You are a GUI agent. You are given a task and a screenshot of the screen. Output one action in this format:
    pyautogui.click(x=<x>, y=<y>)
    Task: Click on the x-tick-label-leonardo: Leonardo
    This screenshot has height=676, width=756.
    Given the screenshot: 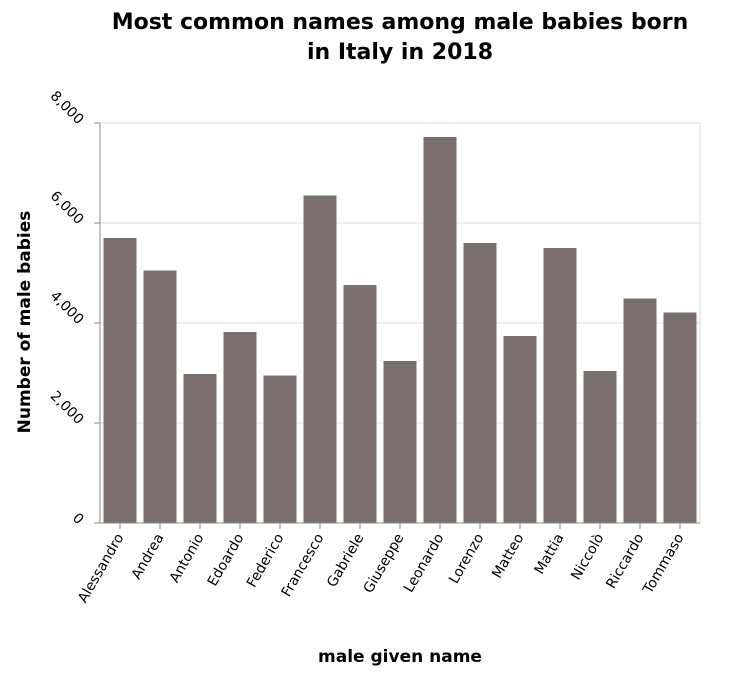 What is the action you would take?
    pyautogui.click(x=424, y=563)
    